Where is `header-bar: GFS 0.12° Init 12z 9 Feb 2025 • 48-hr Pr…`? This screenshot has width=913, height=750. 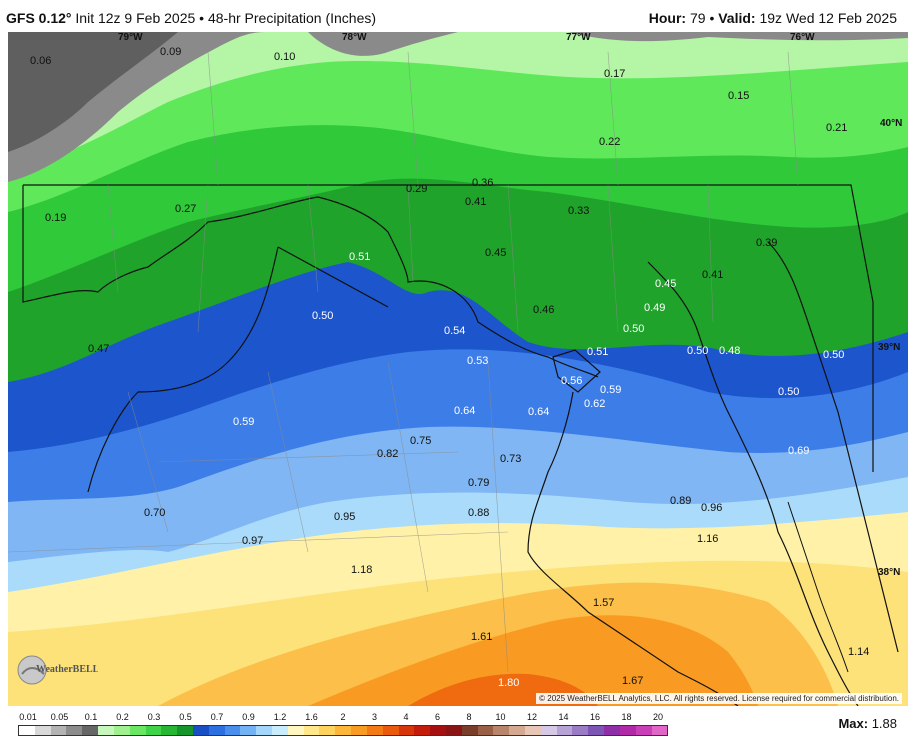
header-bar: GFS 0.12° Init 12z 9 Feb 2025 • 48-hr Pr… is located at coordinates (456, 16).